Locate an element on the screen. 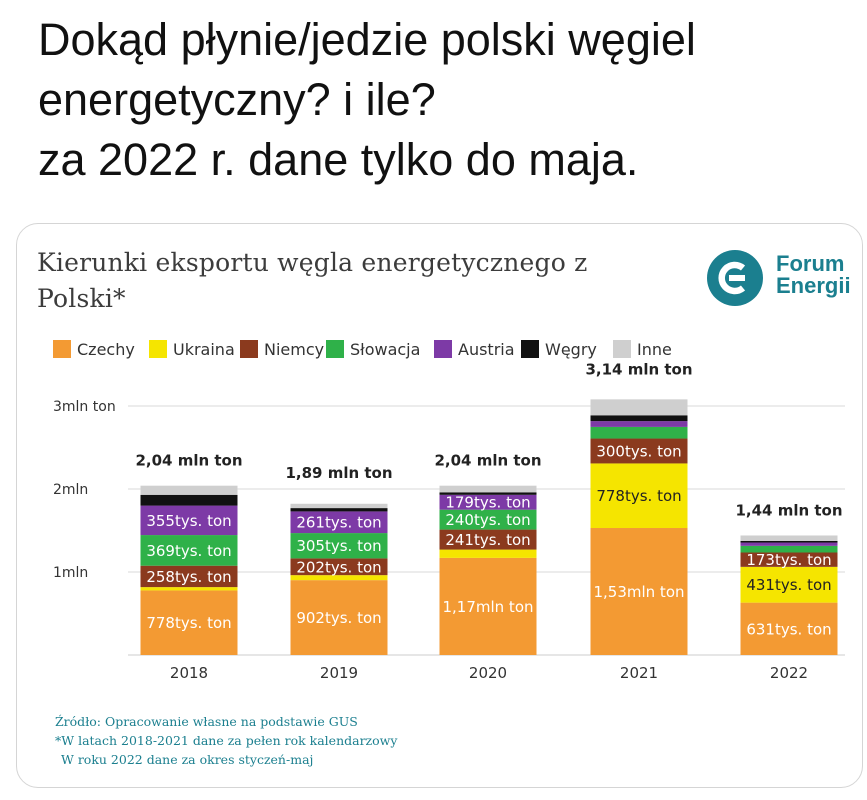  segment-label: 631tys. ton is located at coordinates (788, 629).